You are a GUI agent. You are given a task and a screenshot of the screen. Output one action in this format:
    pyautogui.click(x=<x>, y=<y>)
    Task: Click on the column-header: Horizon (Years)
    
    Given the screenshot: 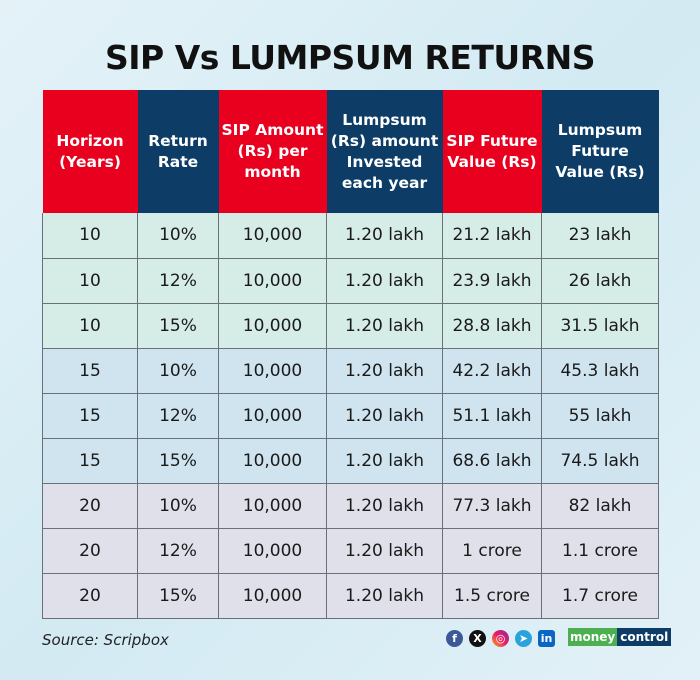 What is the action you would take?
    pyautogui.click(x=90, y=151)
    